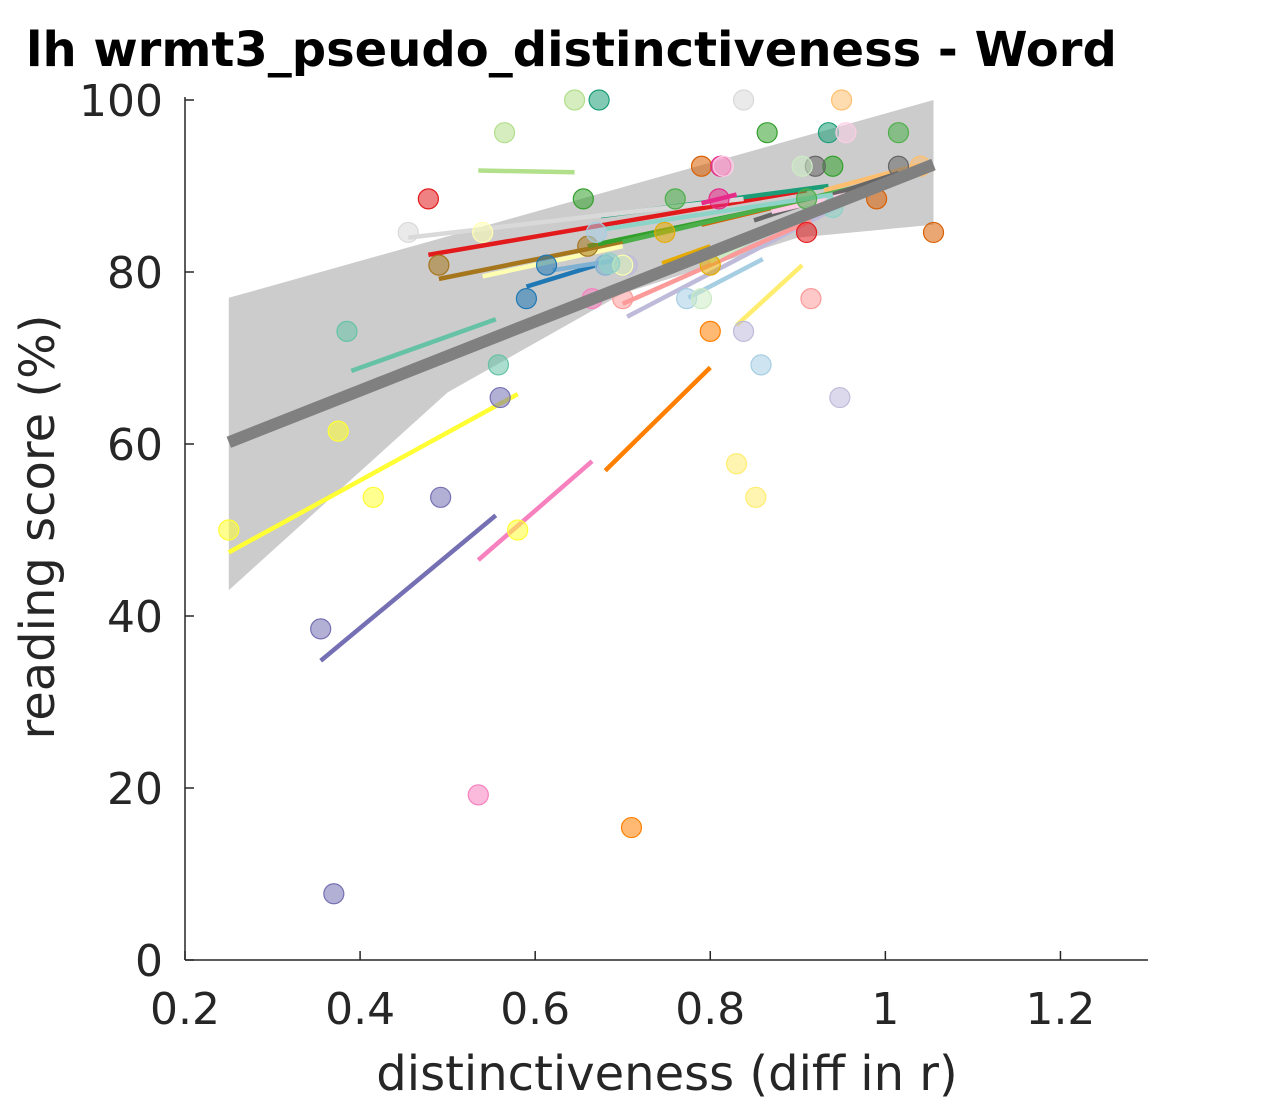 This screenshot has height=1104, width=1271. I want to click on x-tick-label: 0.6, so click(535, 1009).